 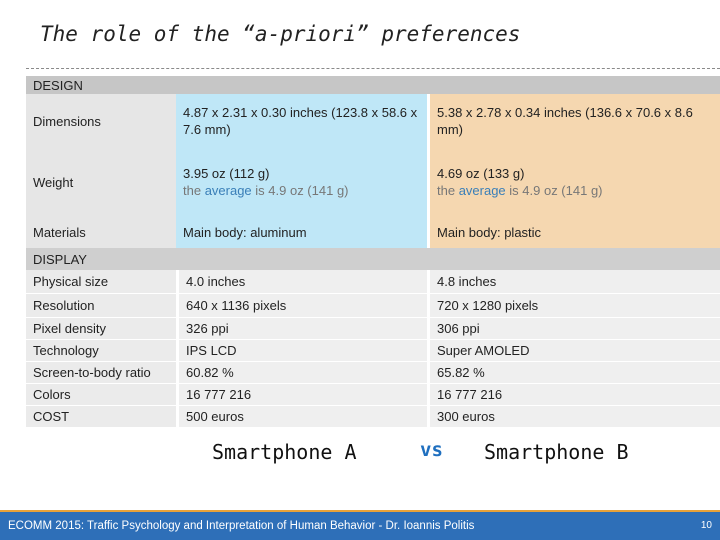 I want to click on row-label: Technology, so click(x=101, y=351).